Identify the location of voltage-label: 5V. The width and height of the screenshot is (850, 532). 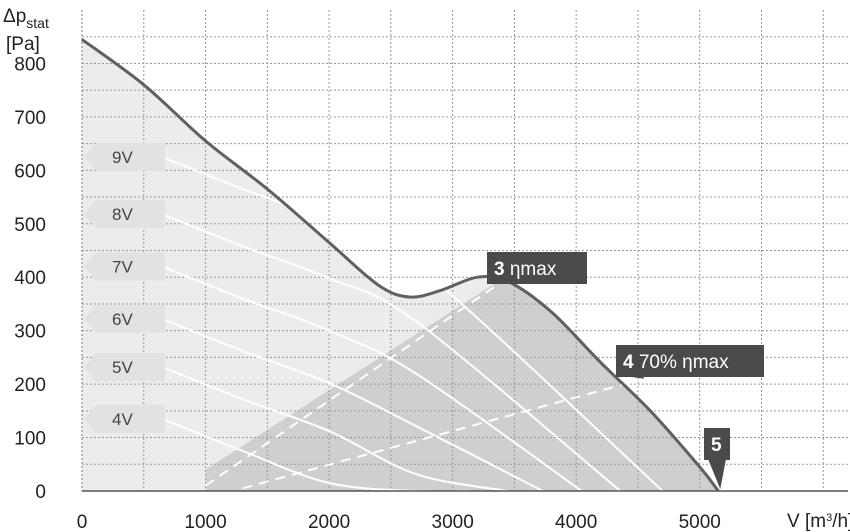
(122, 367).